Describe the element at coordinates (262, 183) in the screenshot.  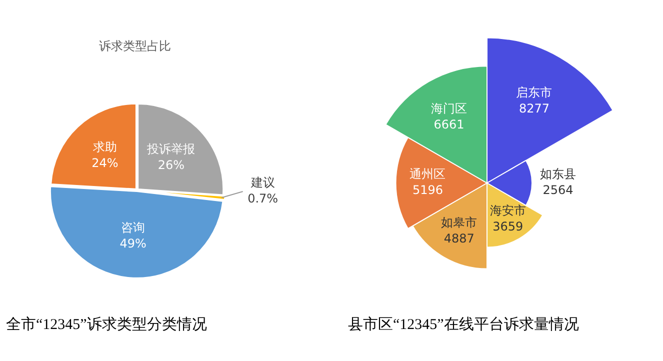
I see `slice-label: 建议` at that location.